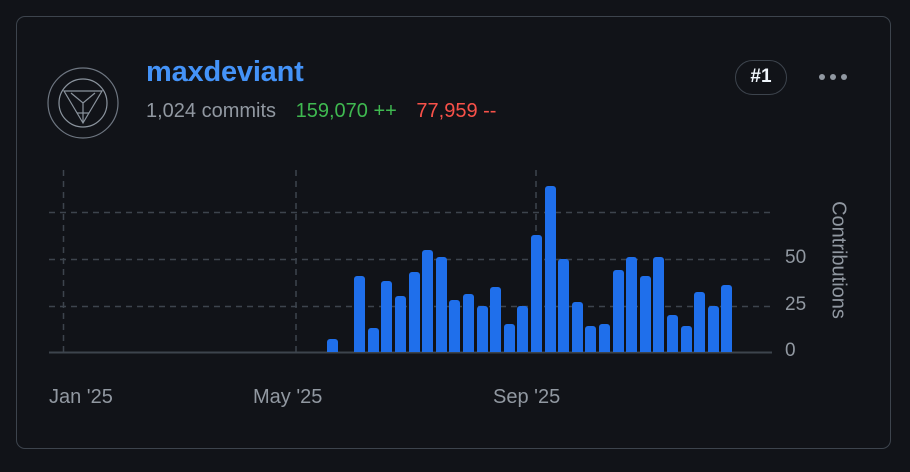 This screenshot has width=910, height=472. What do you see at coordinates (838, 260) in the screenshot?
I see `y-axis-label: Contributions` at bounding box center [838, 260].